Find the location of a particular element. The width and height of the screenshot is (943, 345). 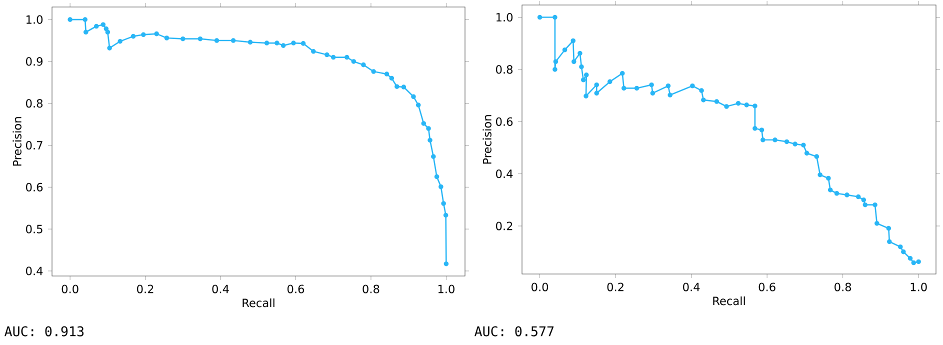

y-tick-label: 0.8 is located at coordinates (504, 69).